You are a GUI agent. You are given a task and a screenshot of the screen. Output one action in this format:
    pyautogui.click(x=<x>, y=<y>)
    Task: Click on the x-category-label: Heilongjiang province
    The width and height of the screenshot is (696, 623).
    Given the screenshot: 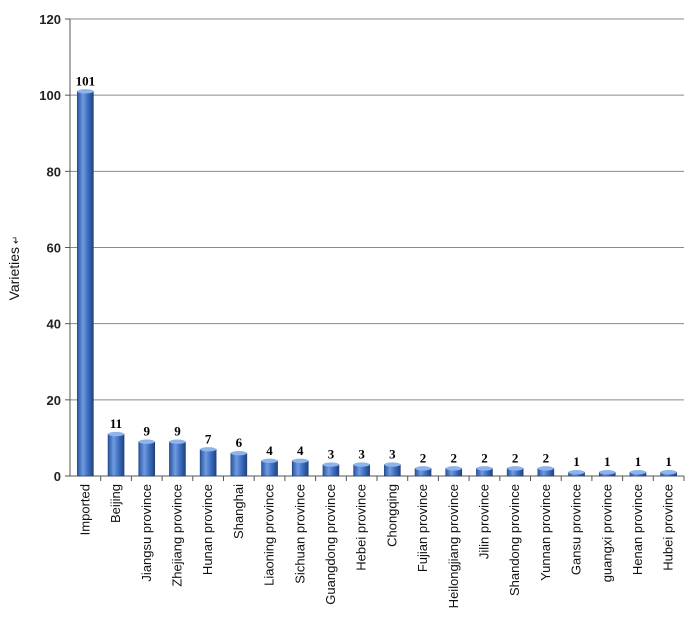 What is the action you would take?
    pyautogui.click(x=453, y=546)
    